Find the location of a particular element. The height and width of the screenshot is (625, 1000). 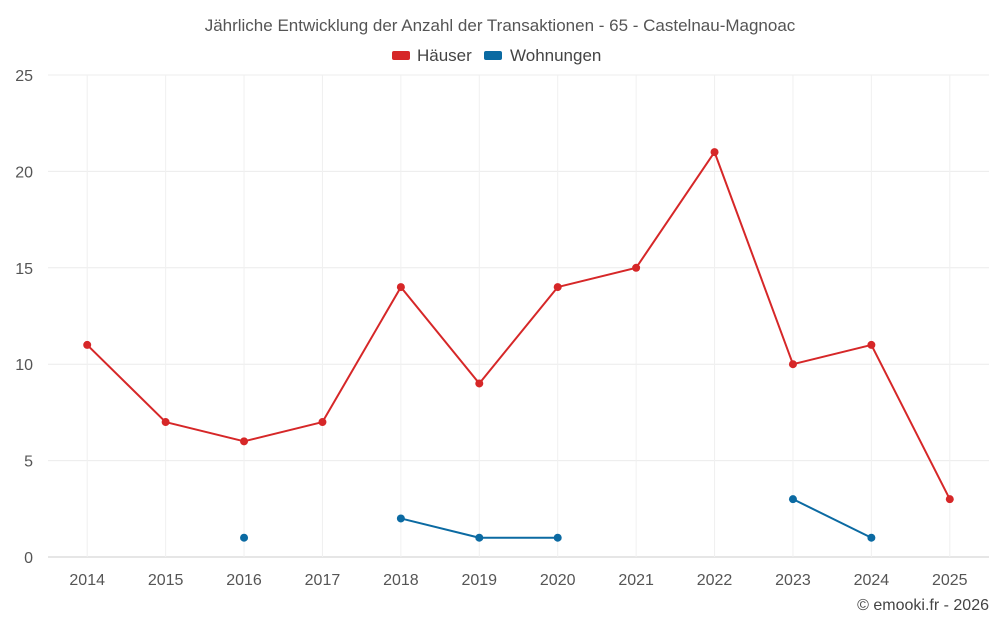

y-tick-label: 20 is located at coordinates (24, 172).